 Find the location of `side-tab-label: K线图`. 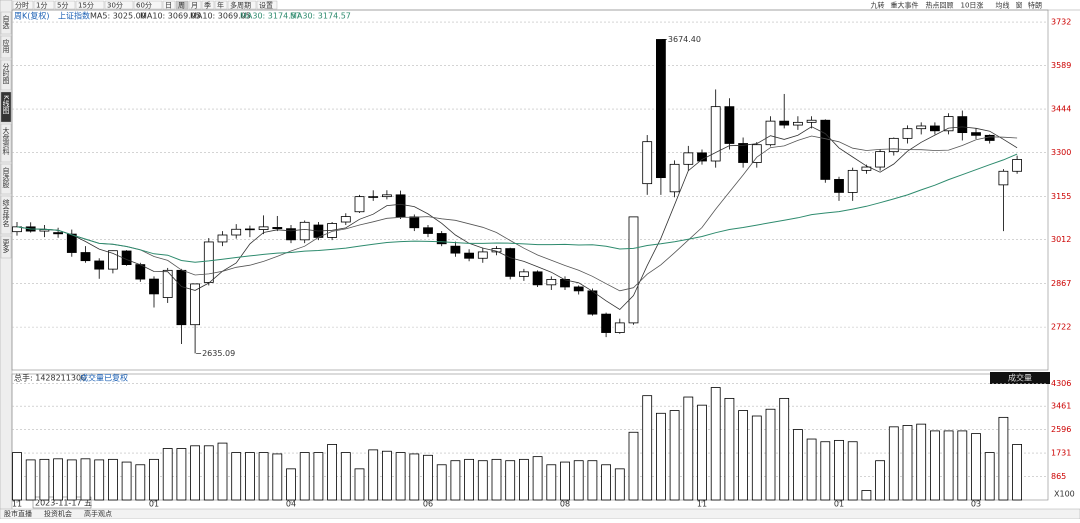

side-tab-label: K线图 is located at coordinates (6, 105).